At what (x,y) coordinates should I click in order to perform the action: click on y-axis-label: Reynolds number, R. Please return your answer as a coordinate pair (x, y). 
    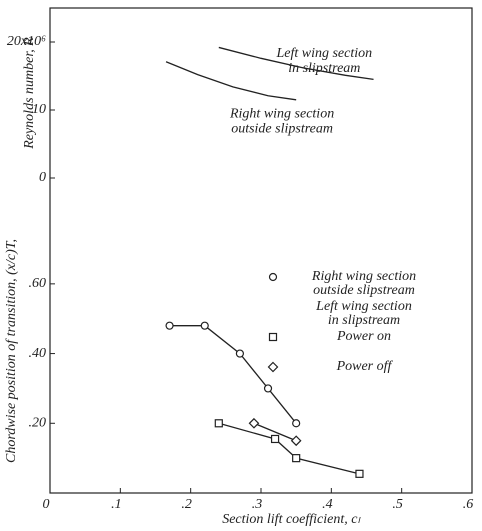
    Looking at the image, I should click on (29, 93).